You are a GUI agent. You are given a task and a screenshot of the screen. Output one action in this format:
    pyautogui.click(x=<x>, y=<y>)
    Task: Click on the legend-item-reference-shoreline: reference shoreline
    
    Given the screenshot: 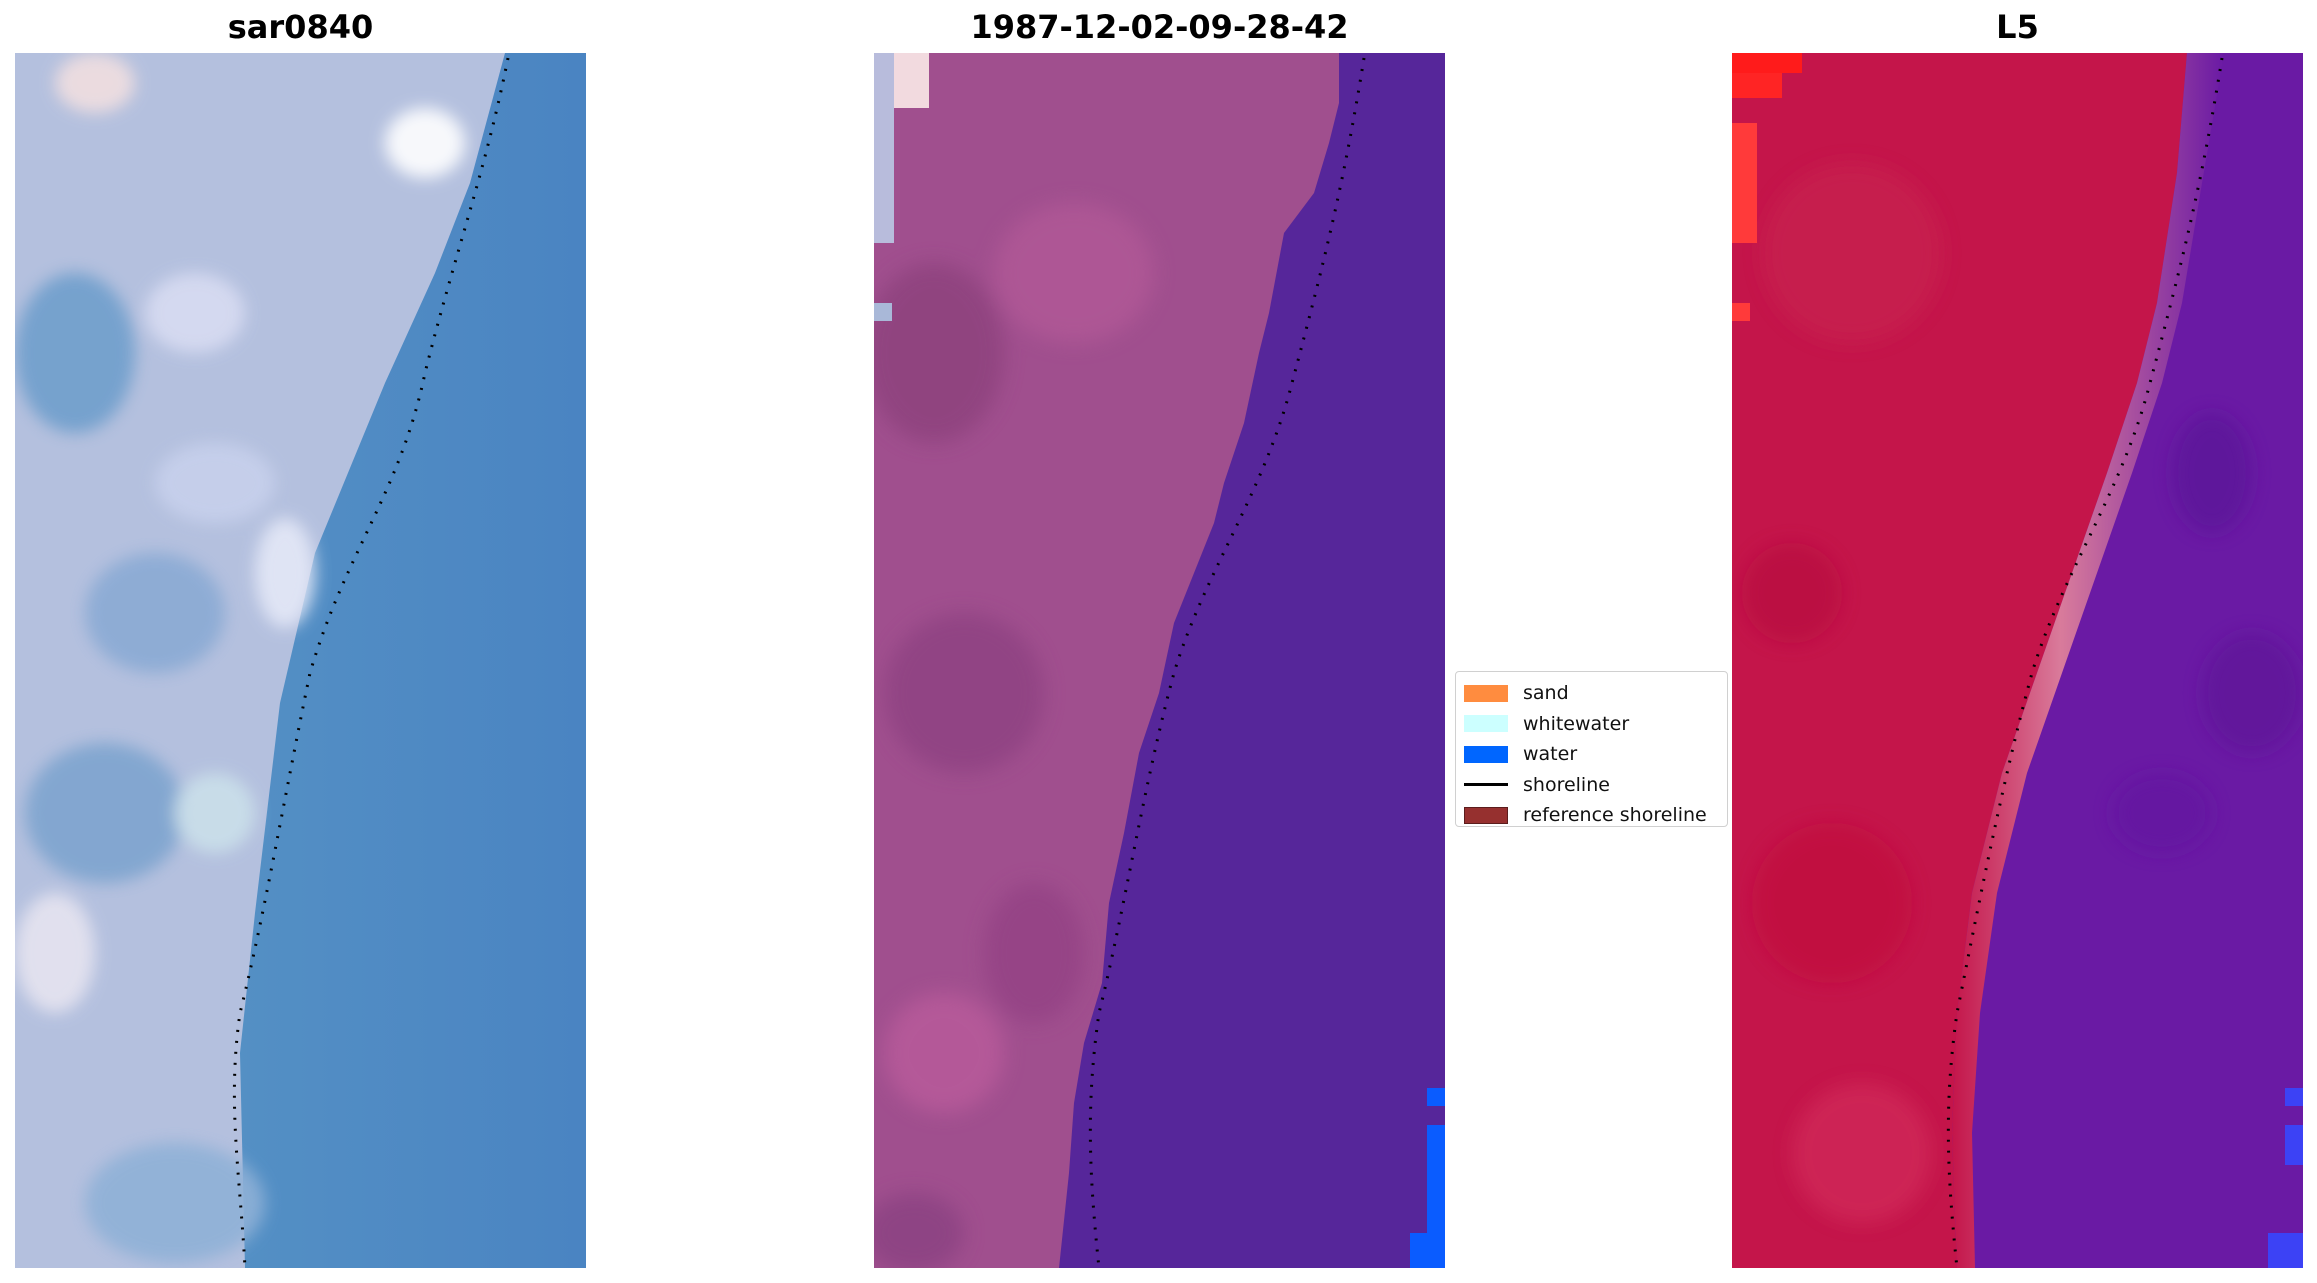 What is the action you would take?
    pyautogui.click(x=1595, y=815)
    